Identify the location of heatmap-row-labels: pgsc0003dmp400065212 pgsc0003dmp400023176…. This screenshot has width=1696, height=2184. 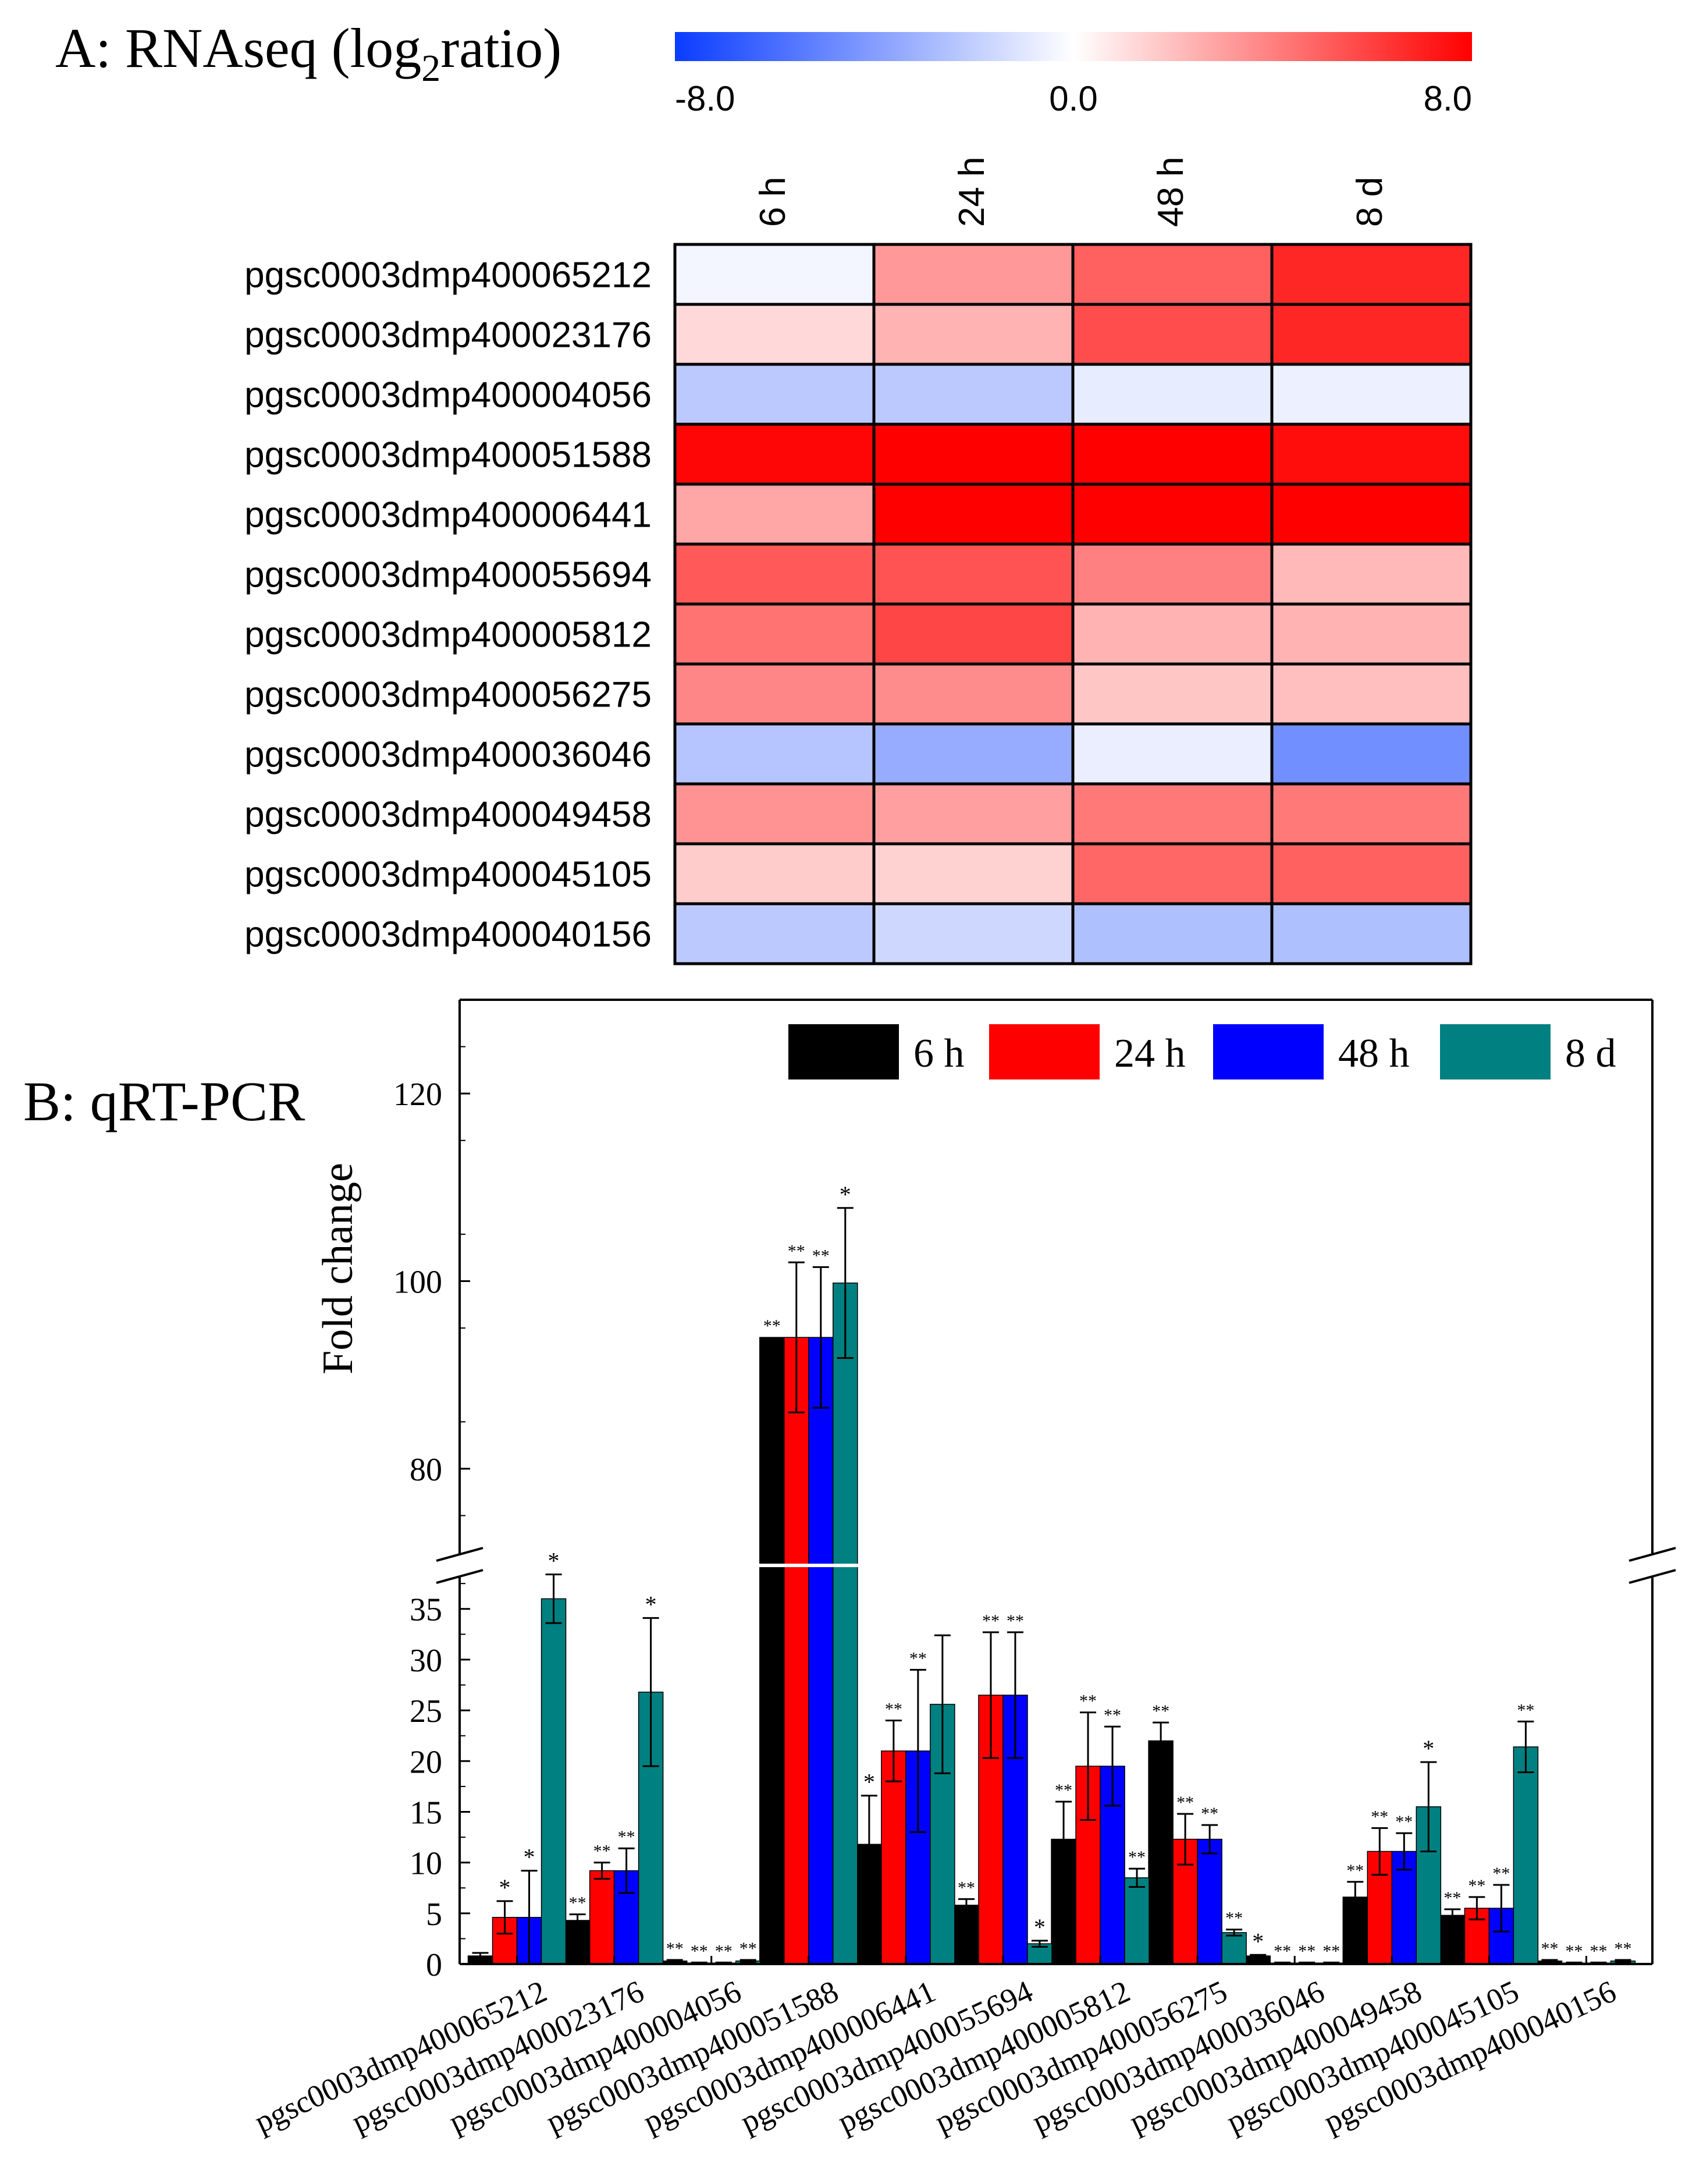
(448, 605).